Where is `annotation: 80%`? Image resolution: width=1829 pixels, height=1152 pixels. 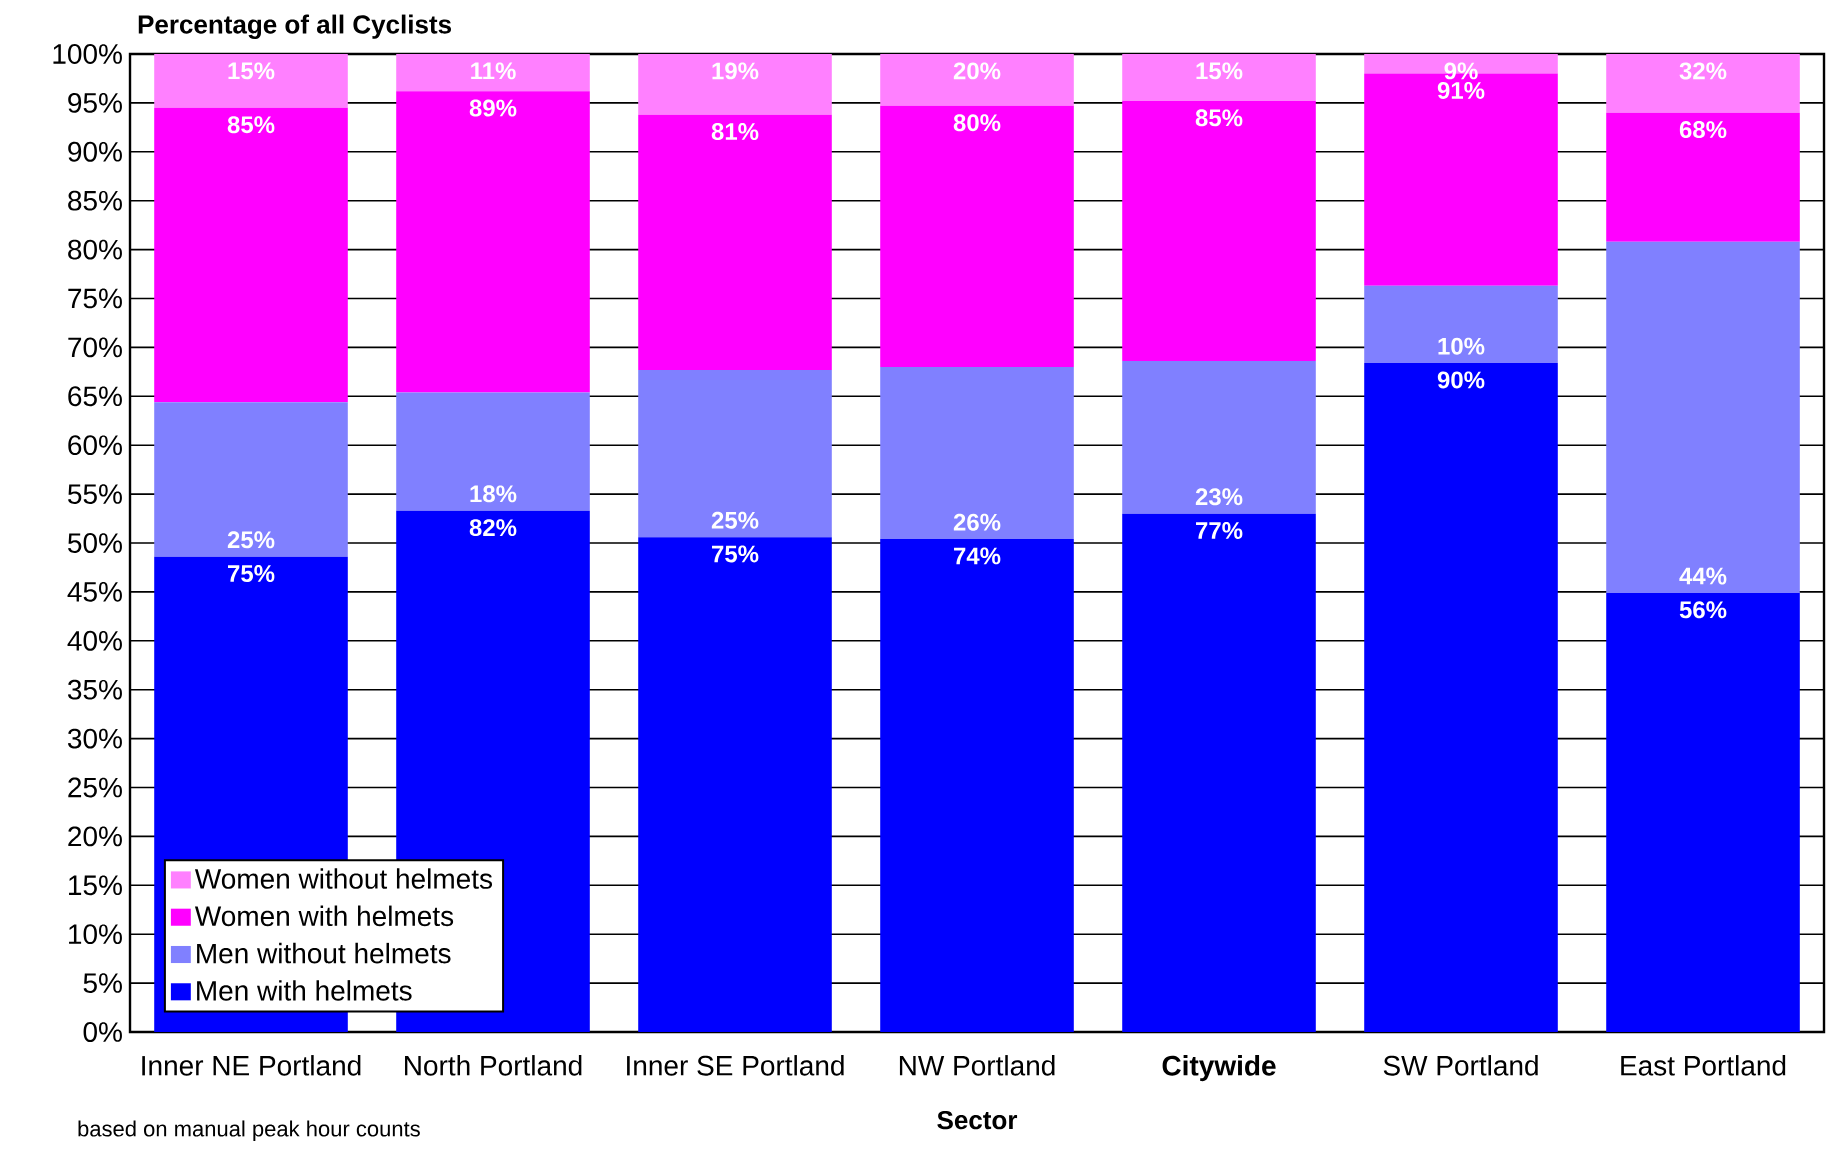 annotation: 80% is located at coordinates (977, 123).